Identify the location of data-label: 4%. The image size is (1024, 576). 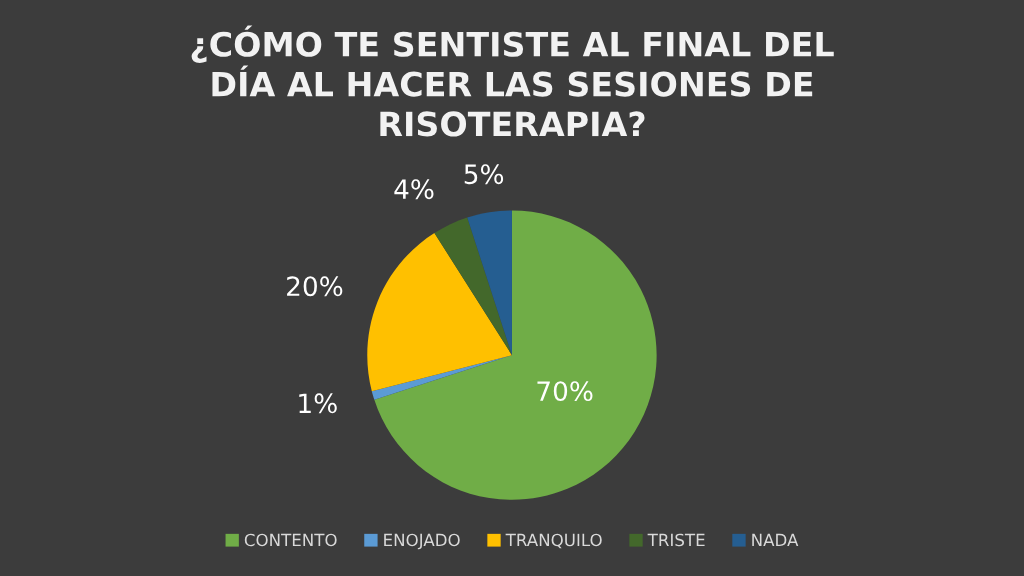
(414, 189).